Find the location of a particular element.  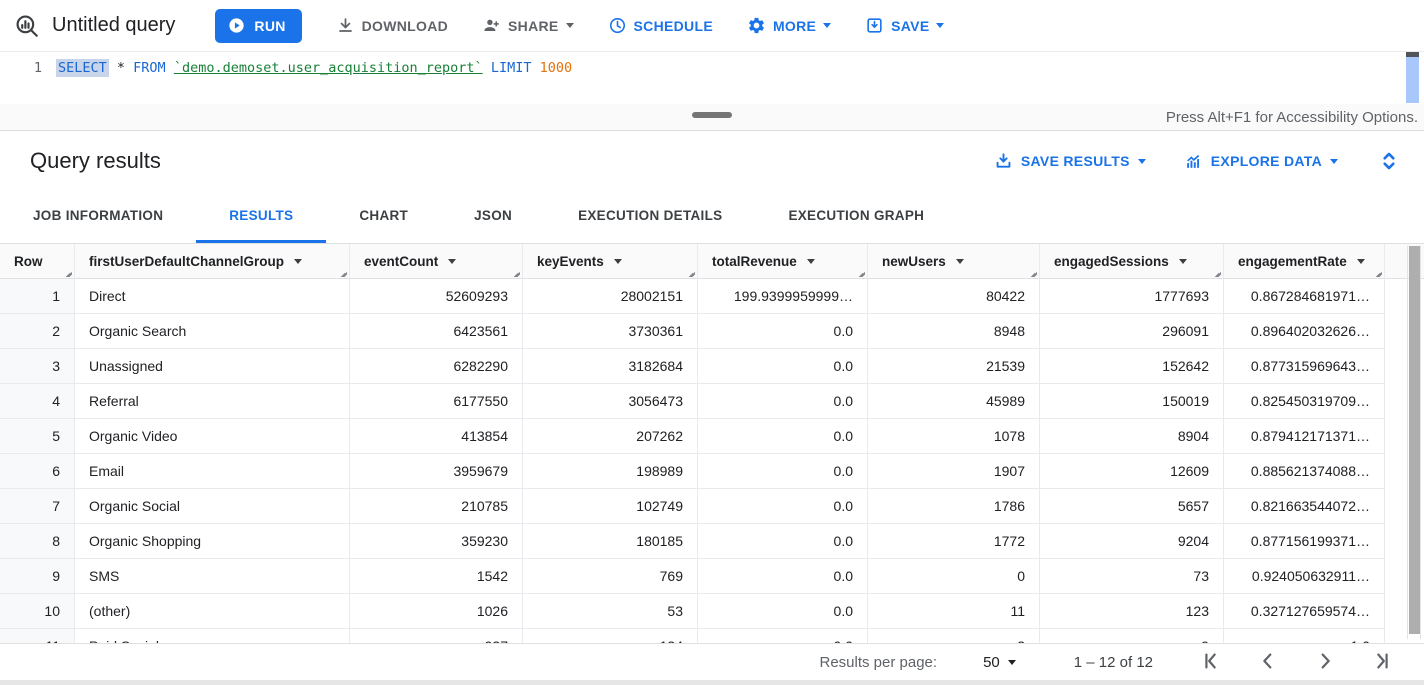

tab-execution-graph: EXECUTION GRAPH is located at coordinates (856, 215).